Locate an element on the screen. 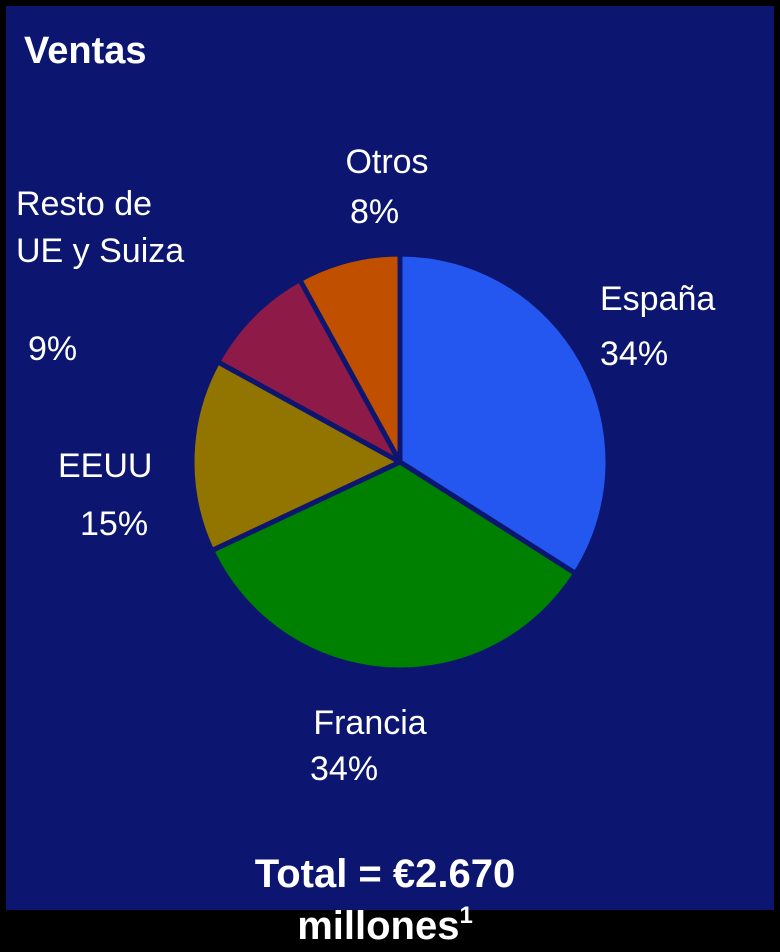  slice-label: España is located at coordinates (658, 299).